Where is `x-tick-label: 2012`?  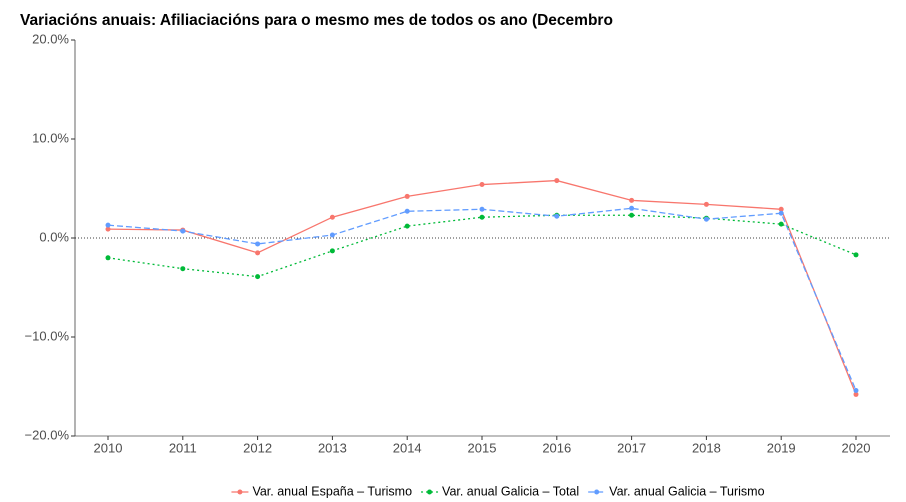 x-tick-label: 2012 is located at coordinates (257, 447).